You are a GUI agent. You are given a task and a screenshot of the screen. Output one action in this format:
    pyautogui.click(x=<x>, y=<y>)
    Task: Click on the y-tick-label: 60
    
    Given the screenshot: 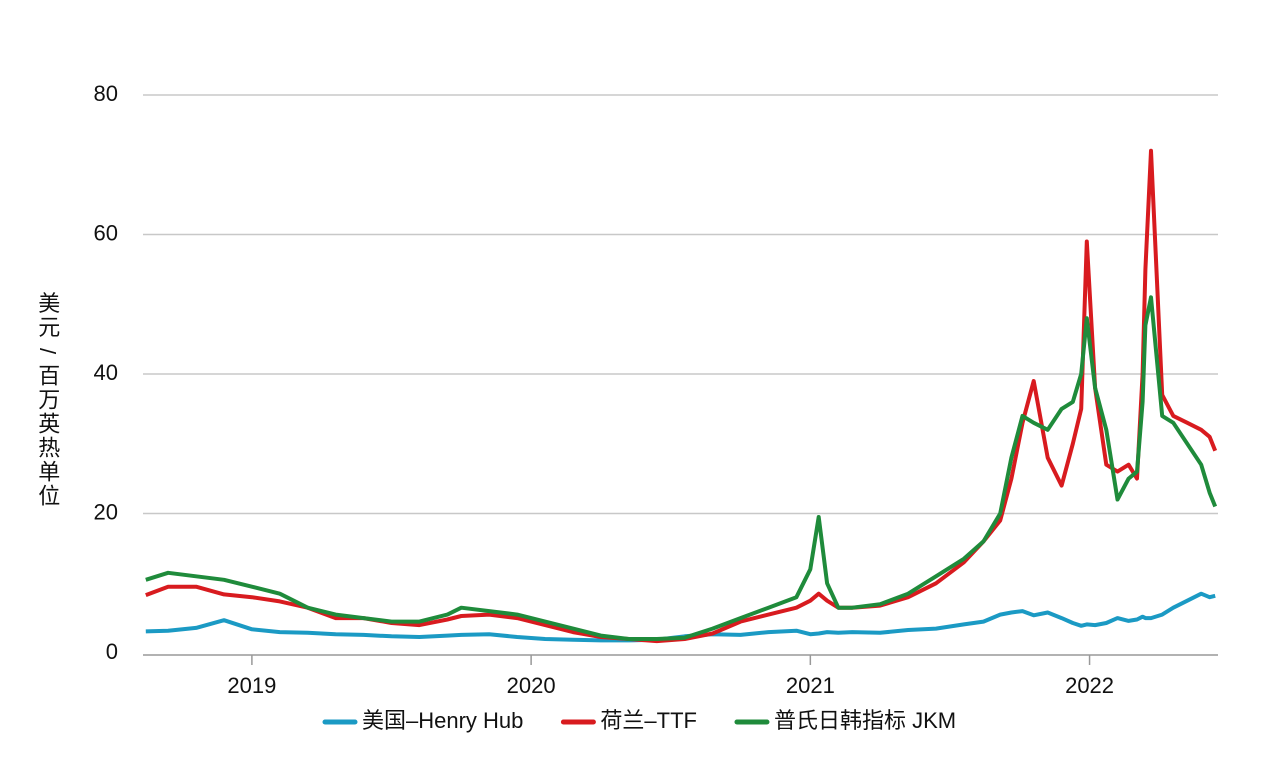 What is the action you would take?
    pyautogui.click(x=106, y=232)
    